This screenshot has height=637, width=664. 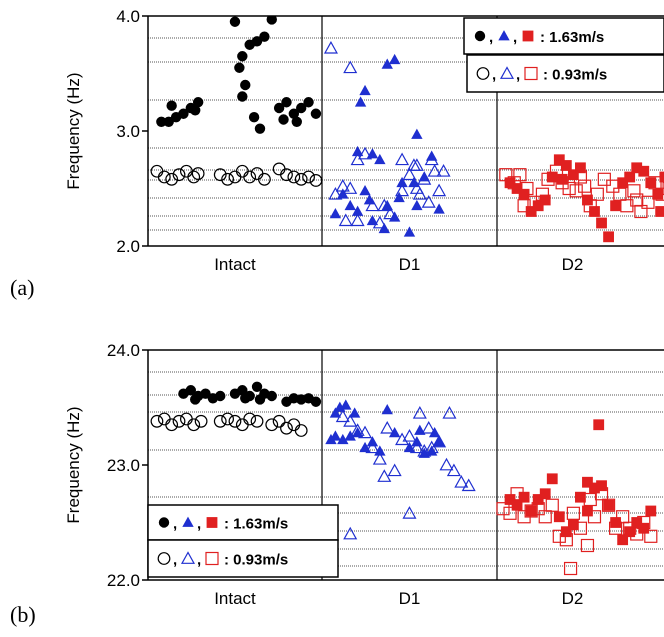 I want to click on panel-label: (a), so click(x=22, y=287).